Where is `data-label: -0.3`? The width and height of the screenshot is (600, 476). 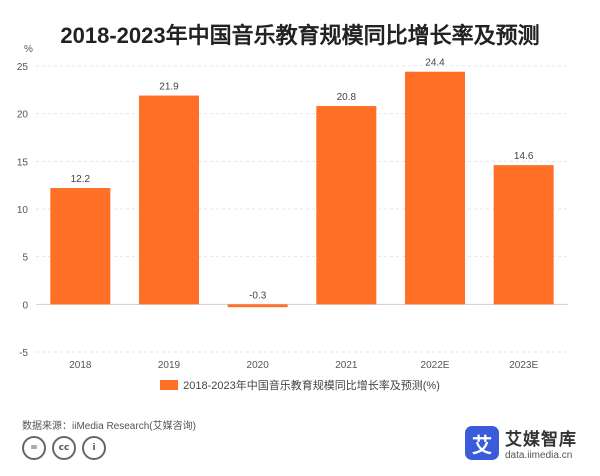 data-label: -0.3 is located at coordinates (258, 295).